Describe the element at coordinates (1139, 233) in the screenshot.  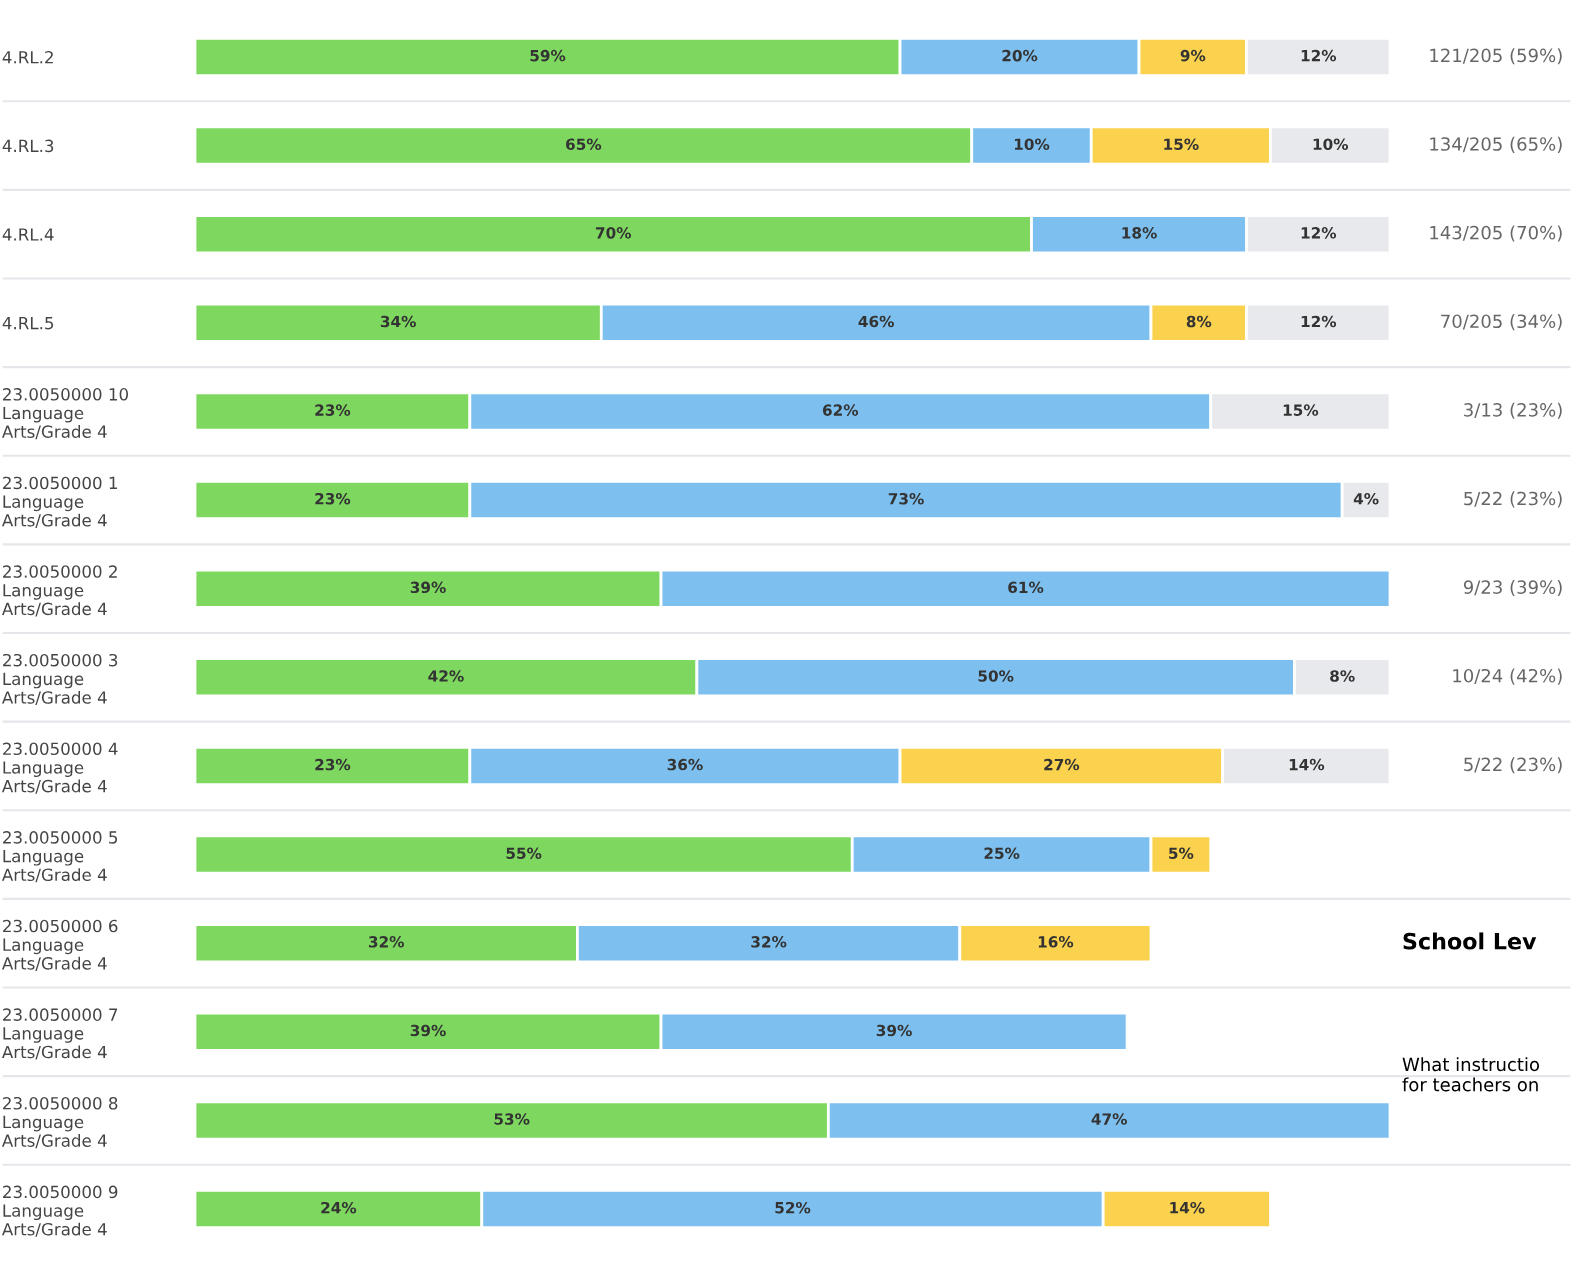
I see `data-label: 18%` at that location.